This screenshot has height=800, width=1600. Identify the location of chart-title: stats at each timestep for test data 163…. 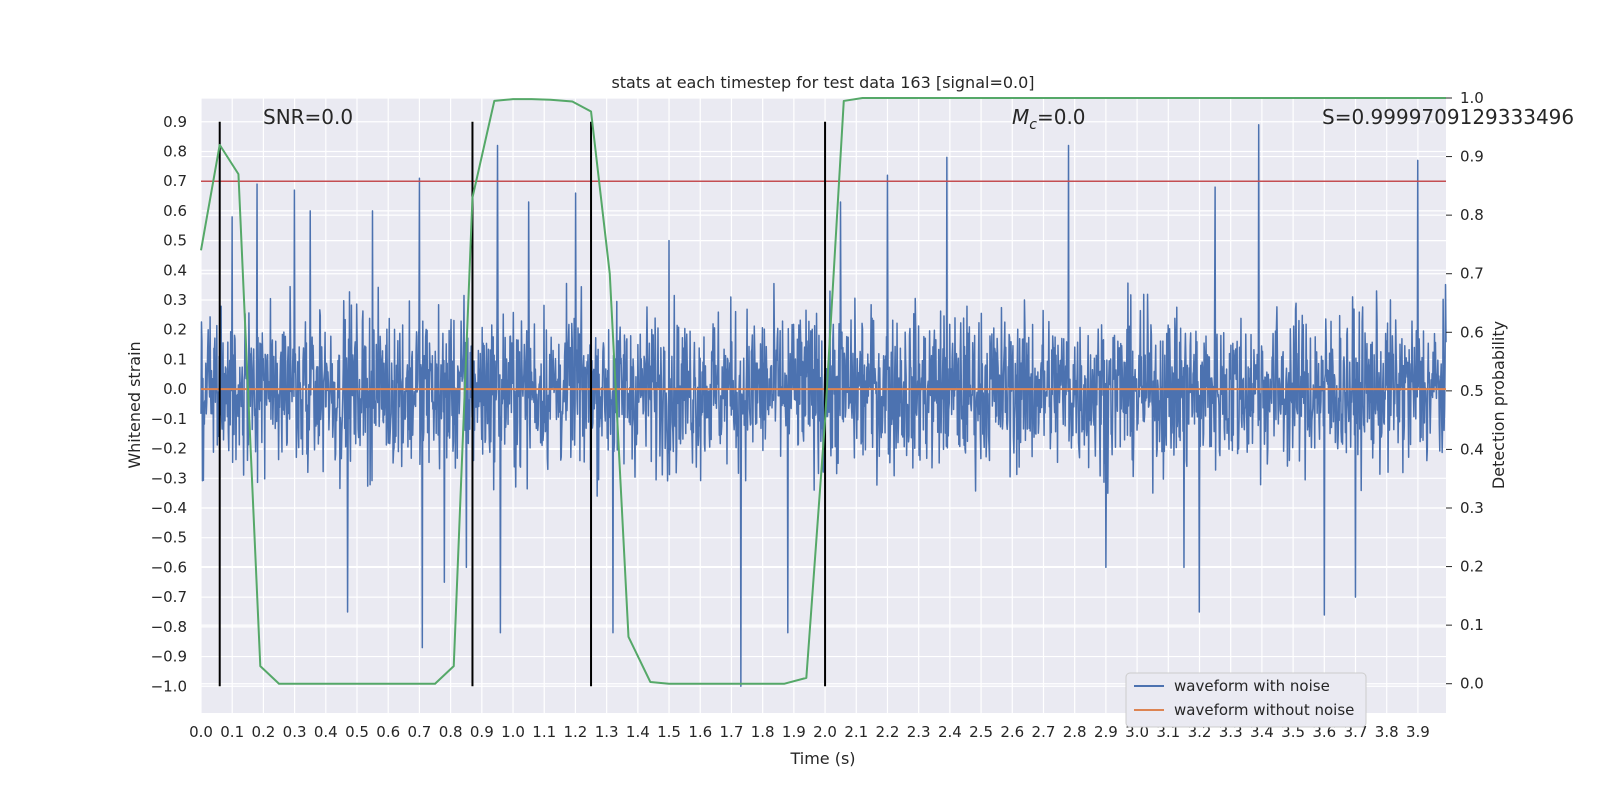
(822, 82).